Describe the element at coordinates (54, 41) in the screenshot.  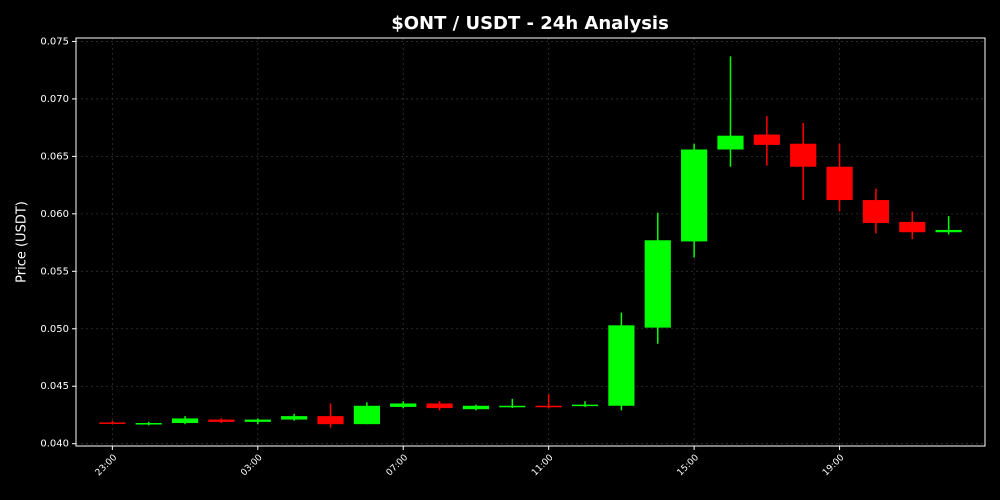
I see `y-tick-label: 0.075` at that location.